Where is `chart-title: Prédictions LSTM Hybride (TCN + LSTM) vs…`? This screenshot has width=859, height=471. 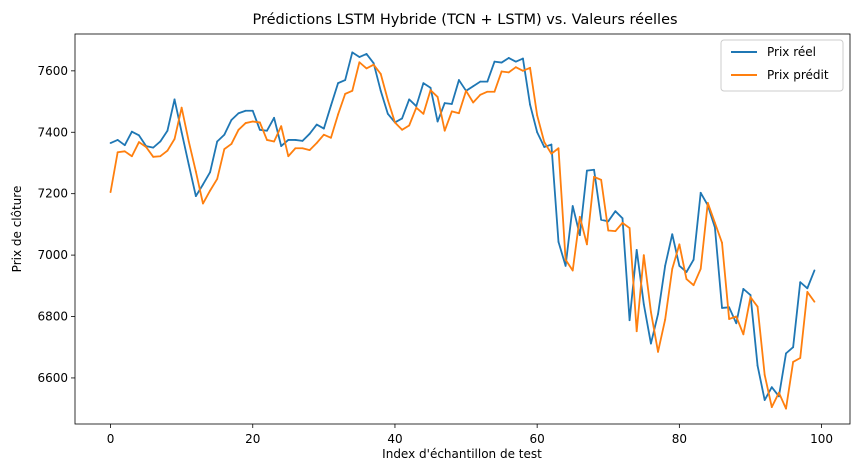
chart-title: Prédictions LSTM Hybride (TCN + LSTM) vs… is located at coordinates (464, 20).